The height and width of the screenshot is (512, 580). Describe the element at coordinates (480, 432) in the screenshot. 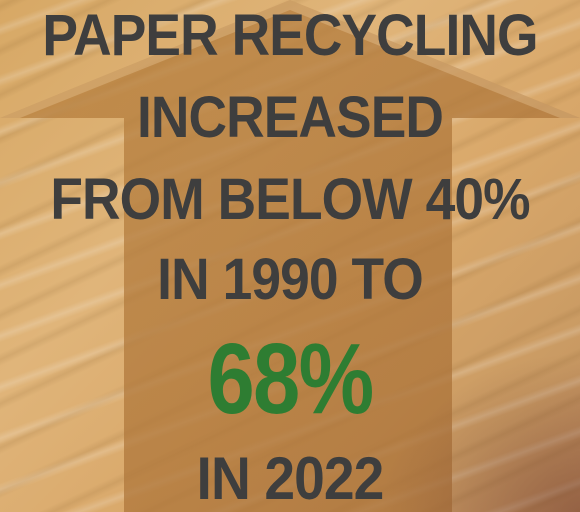

I see `corner-shadow` at that location.